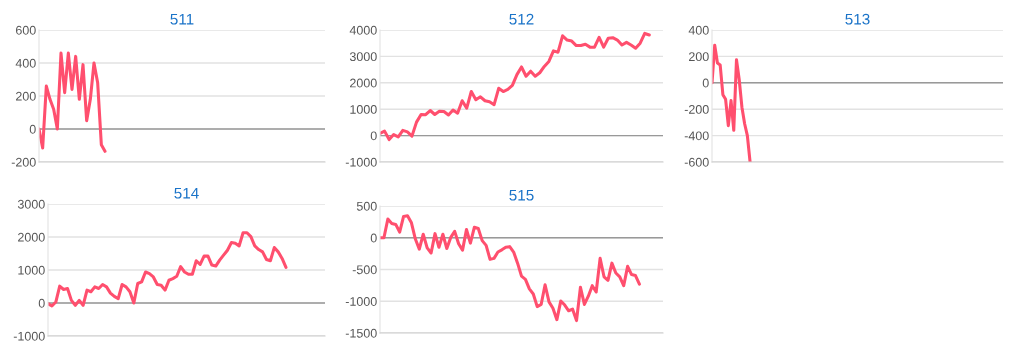  I want to click on y-tick-label: 600, so click(26, 30).